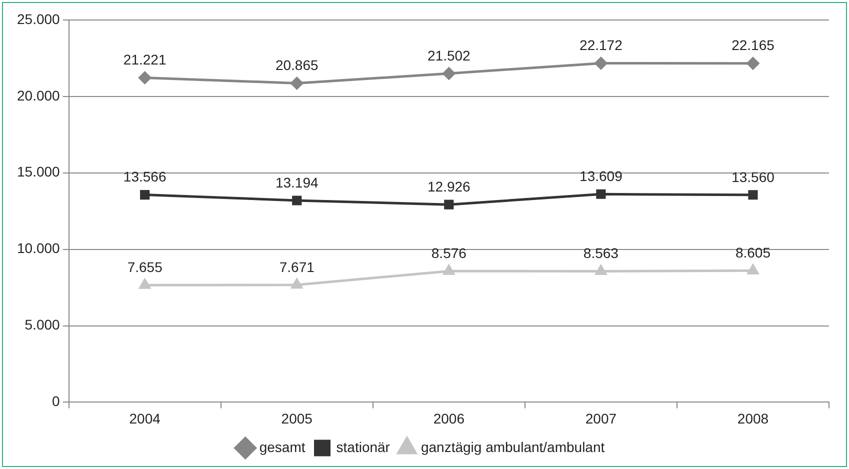  Describe the element at coordinates (449, 186) in the screenshot. I see `data-label: 12.926` at that location.